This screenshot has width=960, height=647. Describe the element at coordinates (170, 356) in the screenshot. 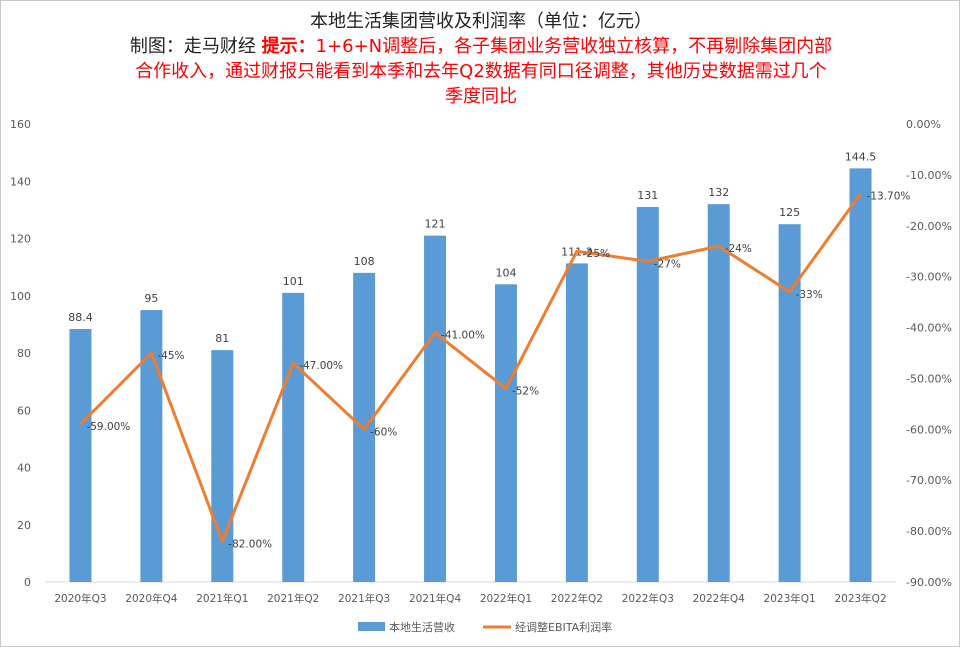

I see `ebita-margin-point-label: -45%` at that location.